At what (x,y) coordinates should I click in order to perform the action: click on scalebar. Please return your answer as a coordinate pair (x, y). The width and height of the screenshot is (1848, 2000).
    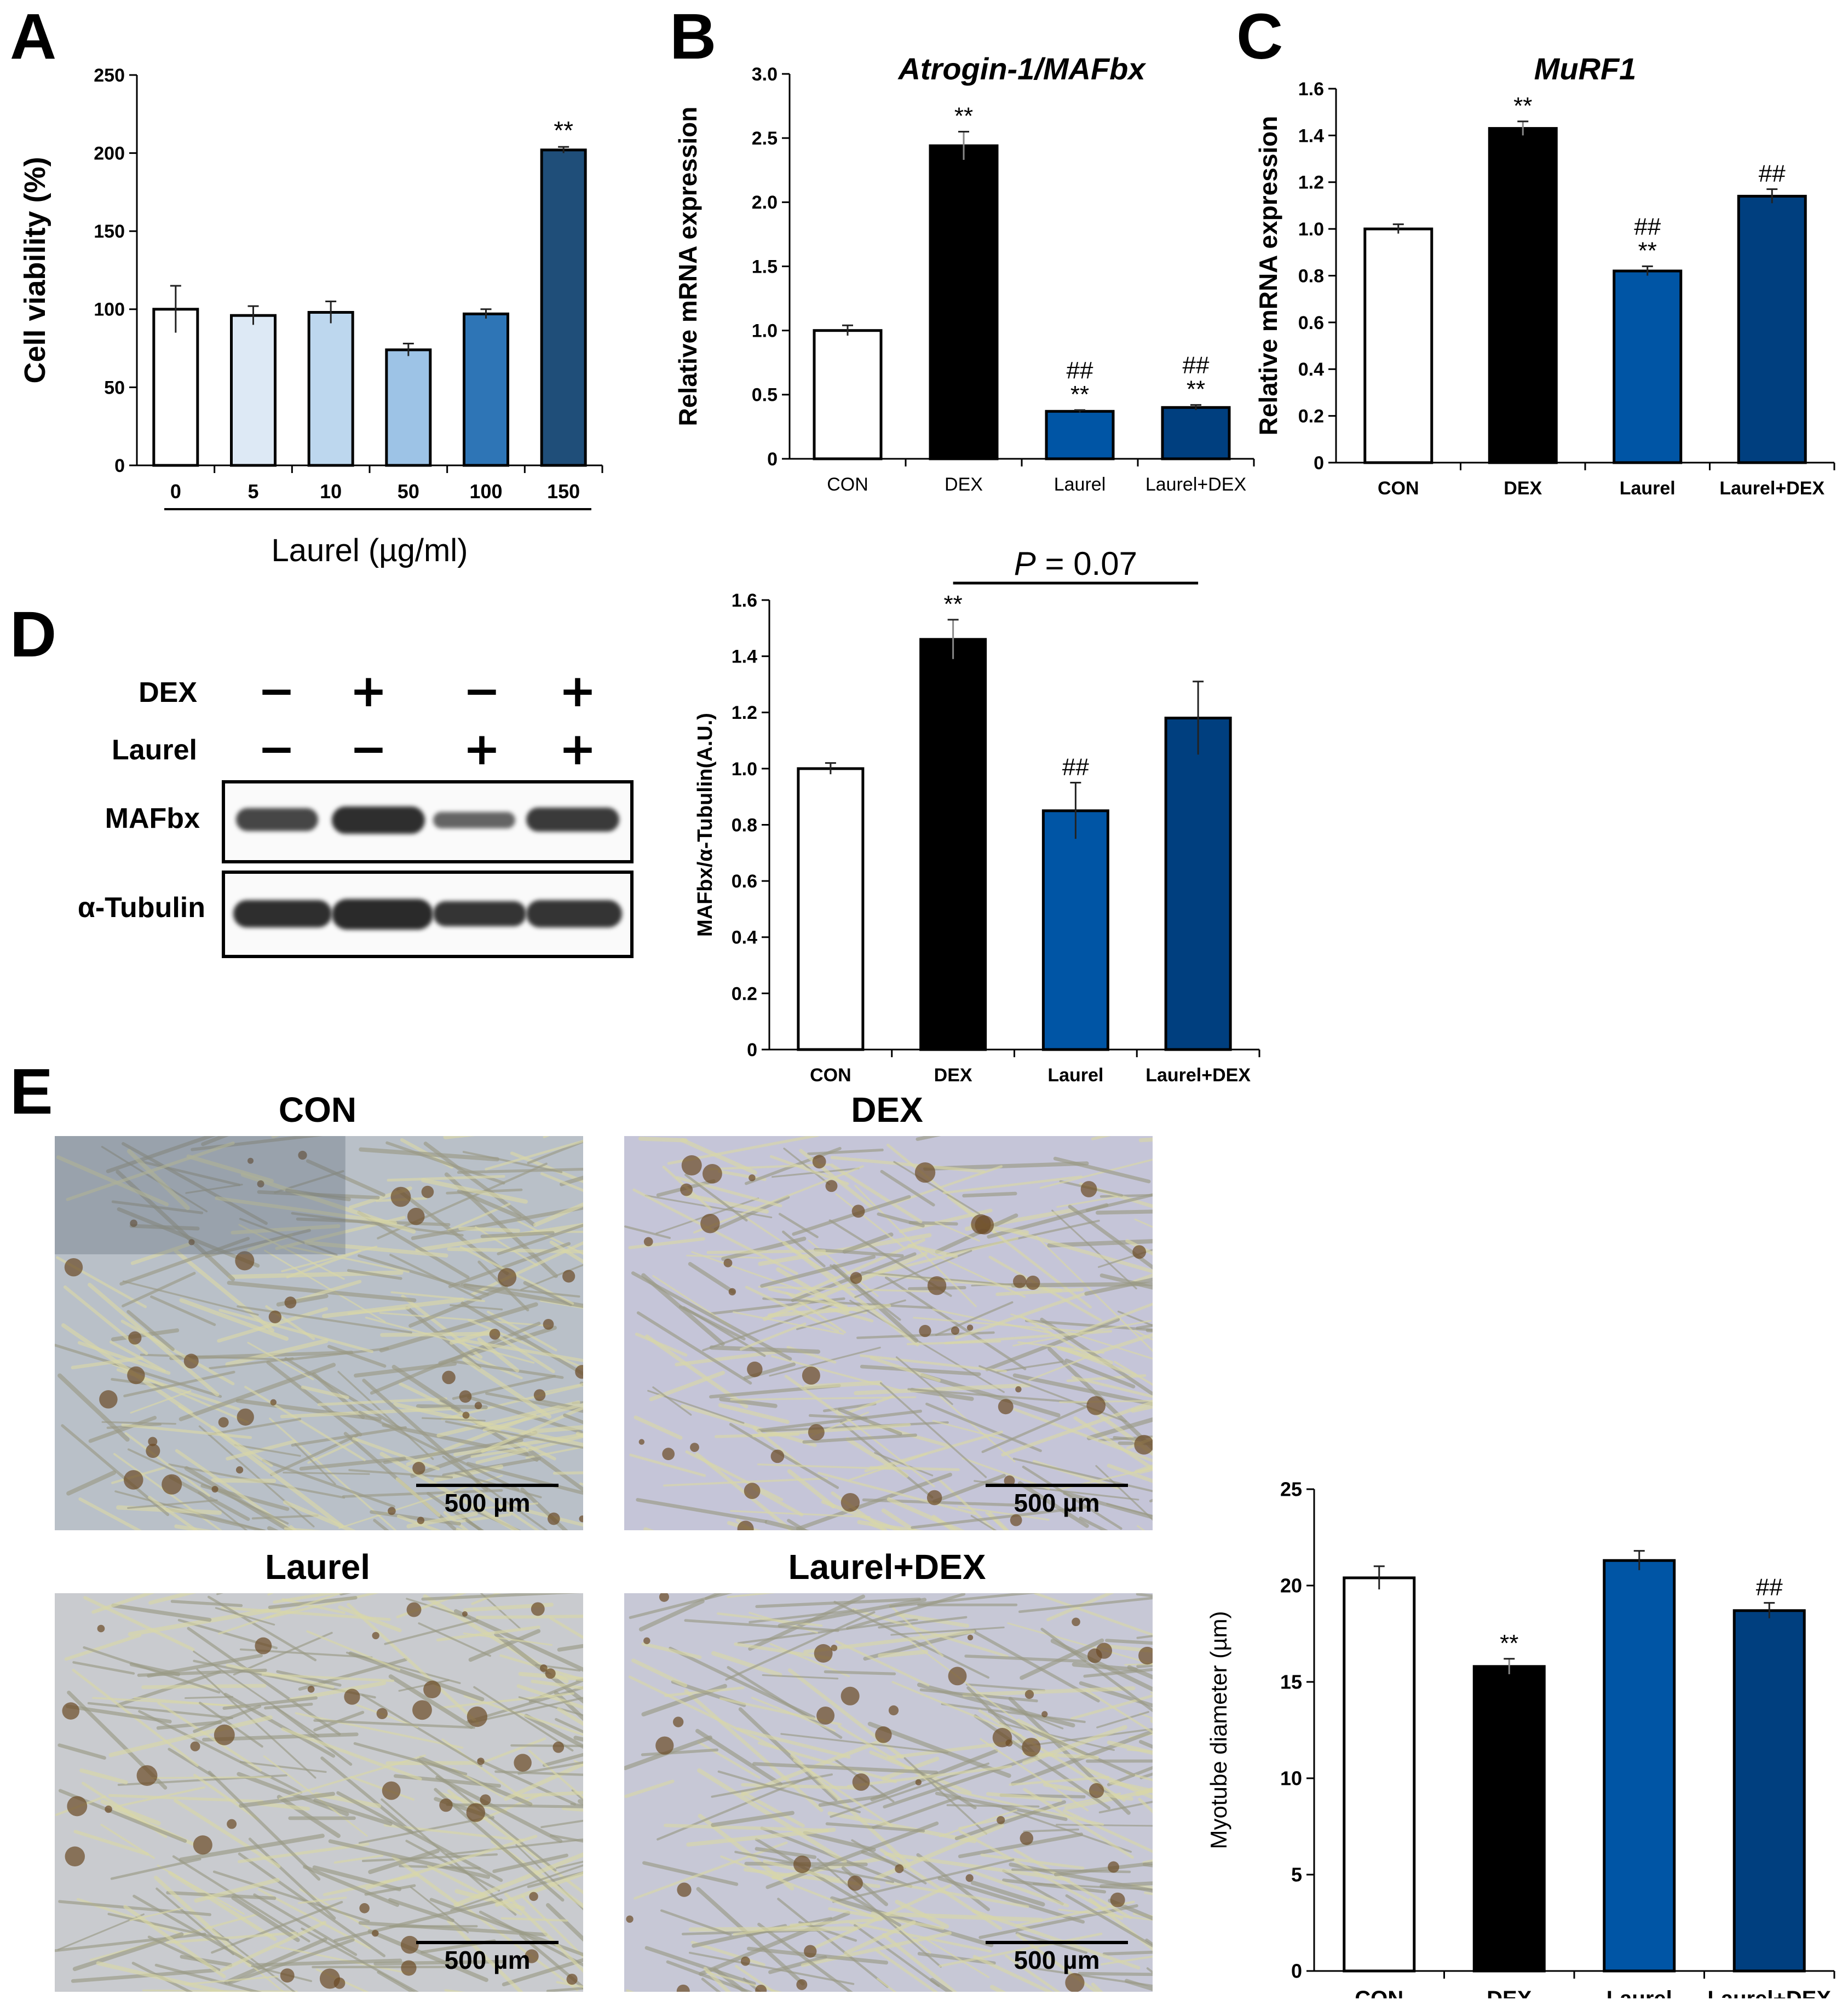
    Looking at the image, I should click on (1057, 1943).